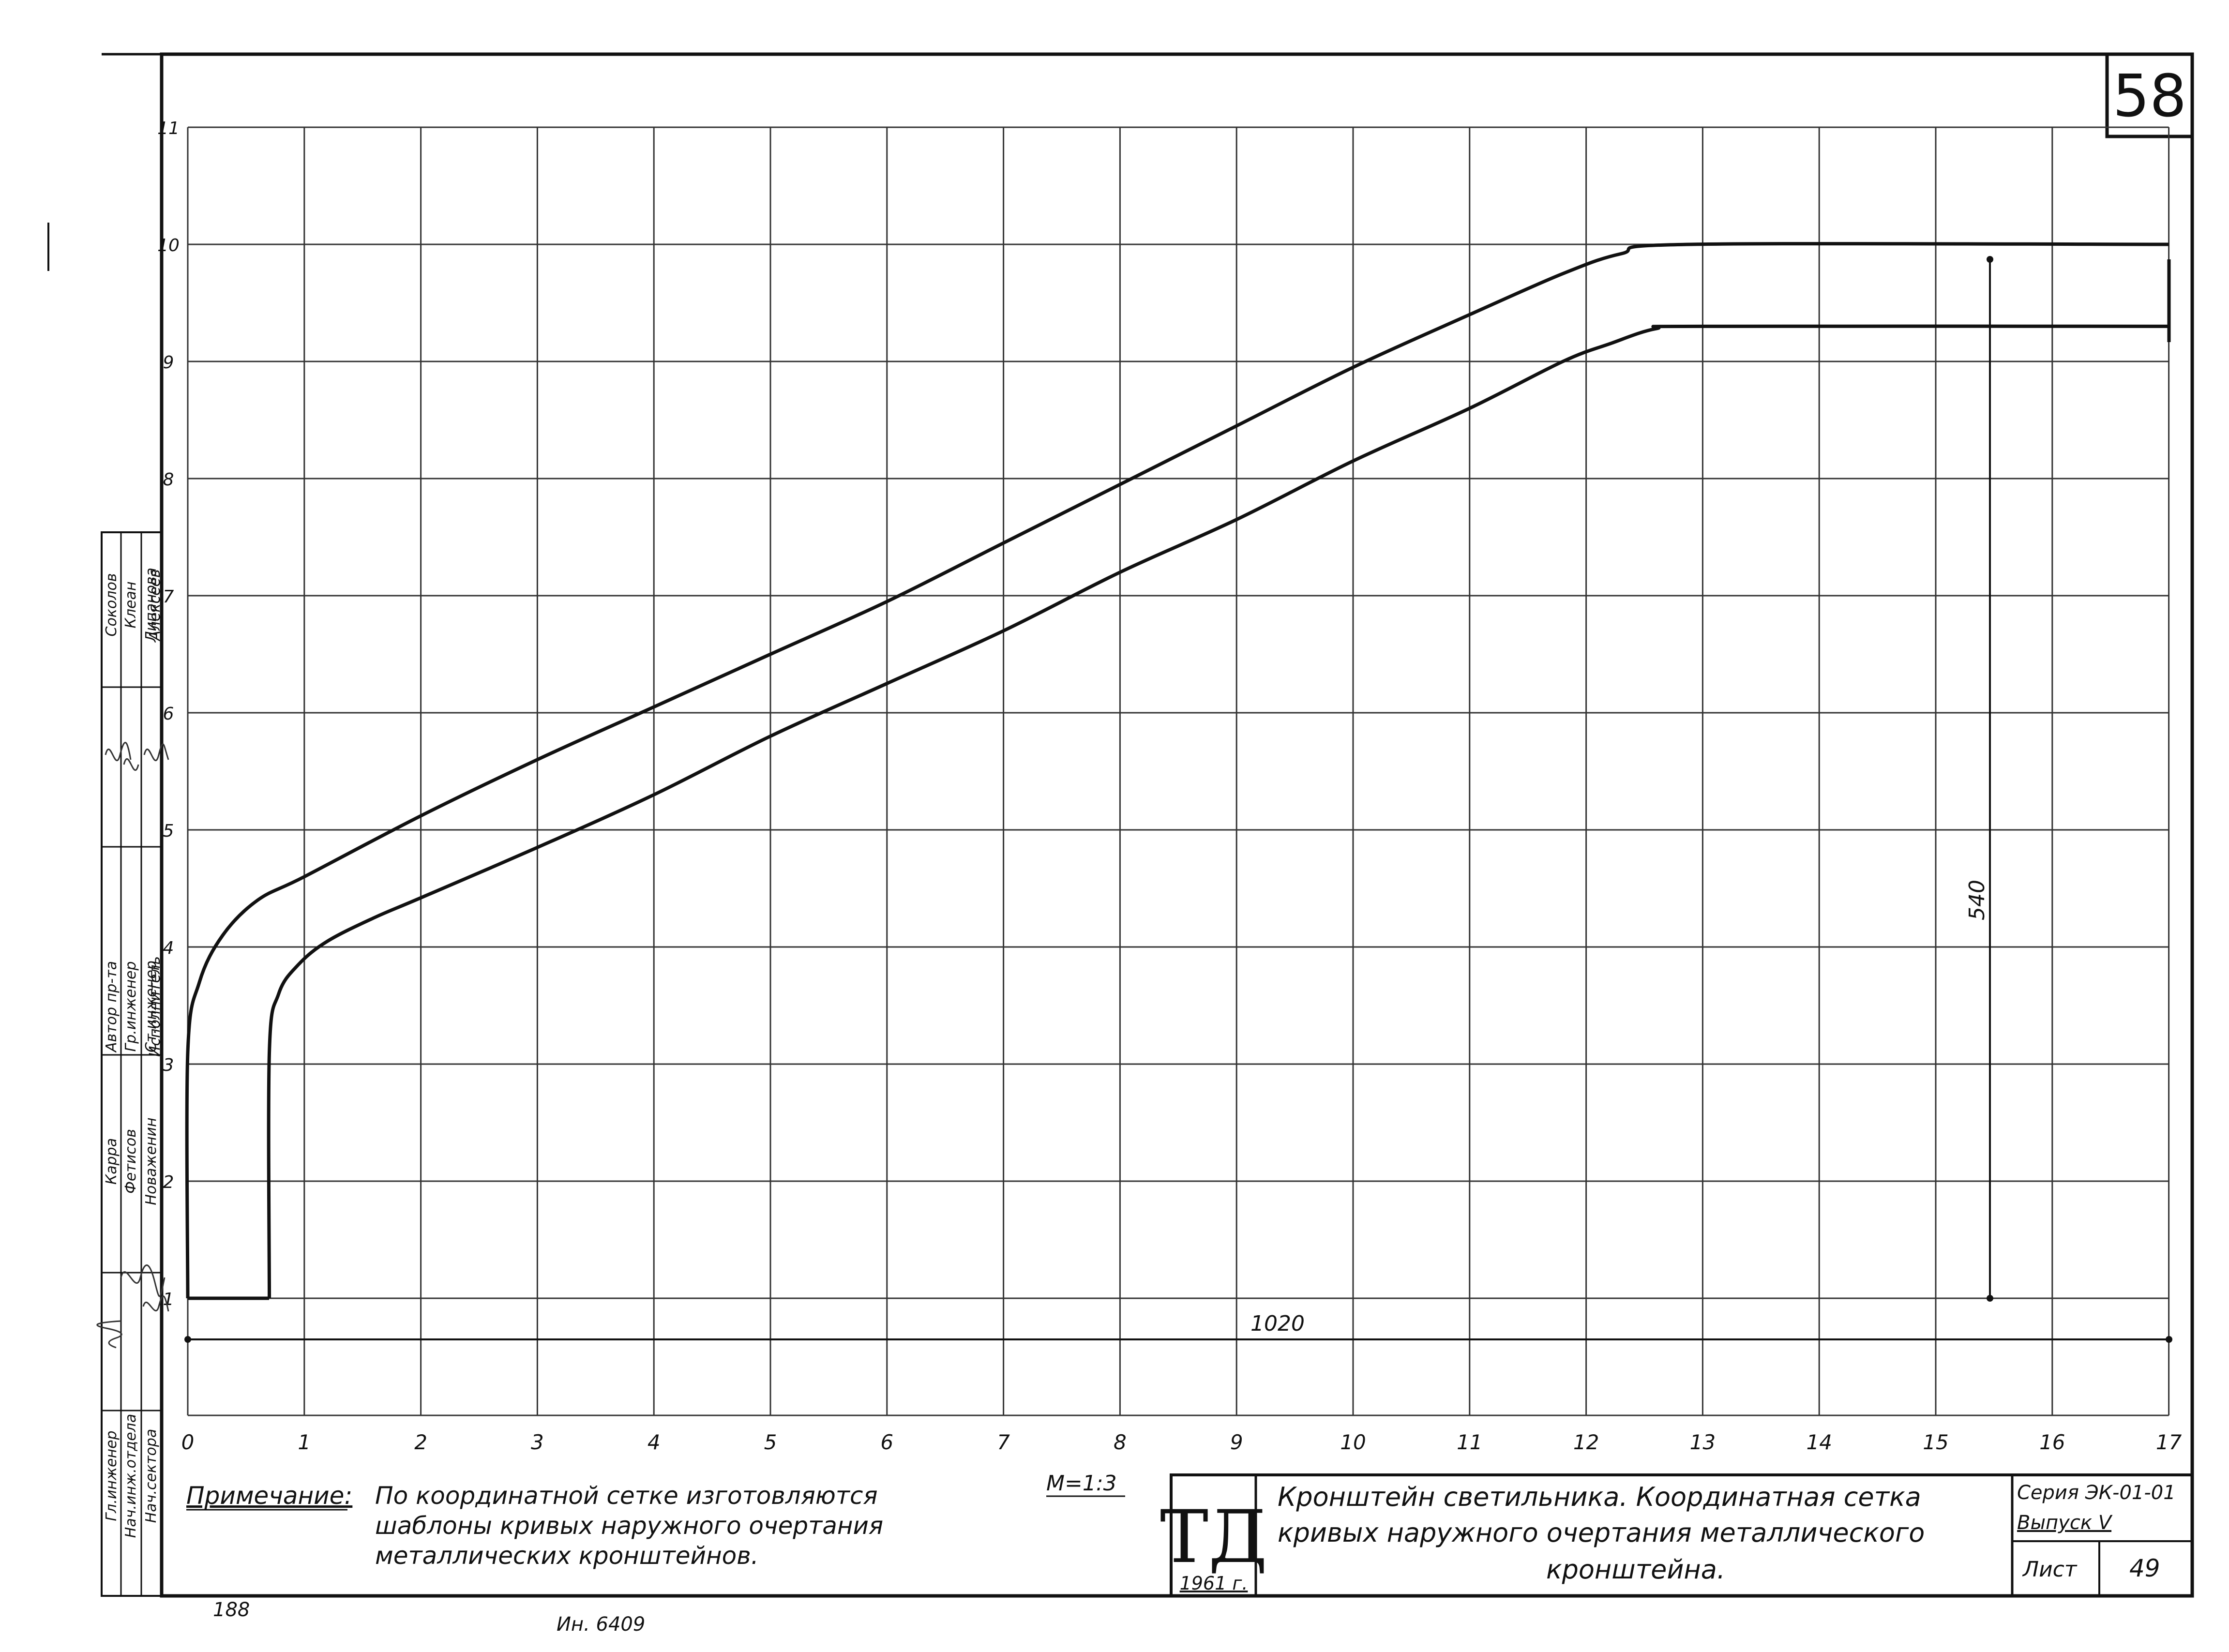 This screenshot has height=1652, width=2229. Describe the element at coordinates (654, 1442) in the screenshot. I see `x-tick-label: 4` at that location.